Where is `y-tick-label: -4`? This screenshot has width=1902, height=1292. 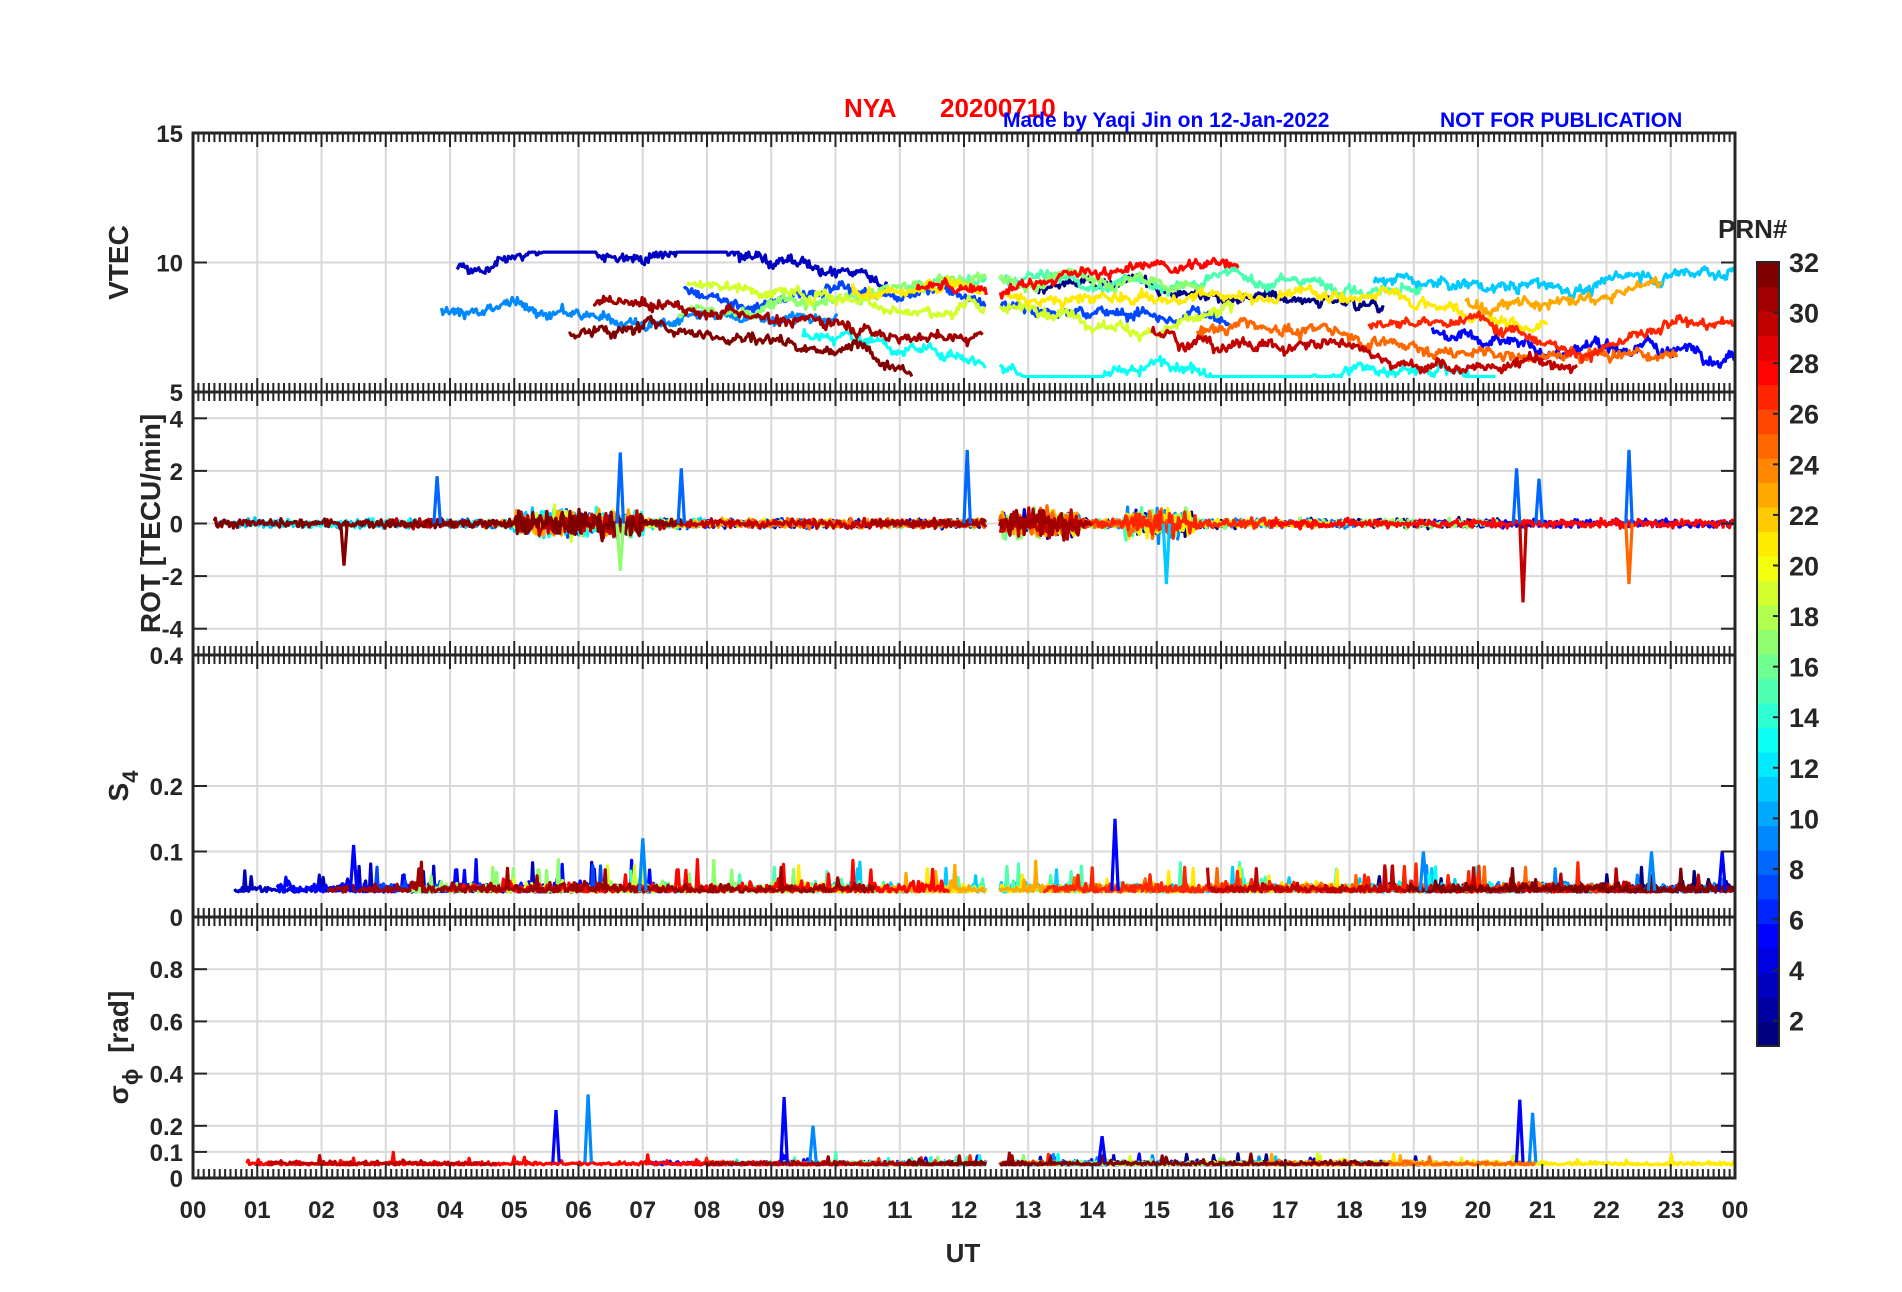 y-tick-label: -4 is located at coordinates (173, 630).